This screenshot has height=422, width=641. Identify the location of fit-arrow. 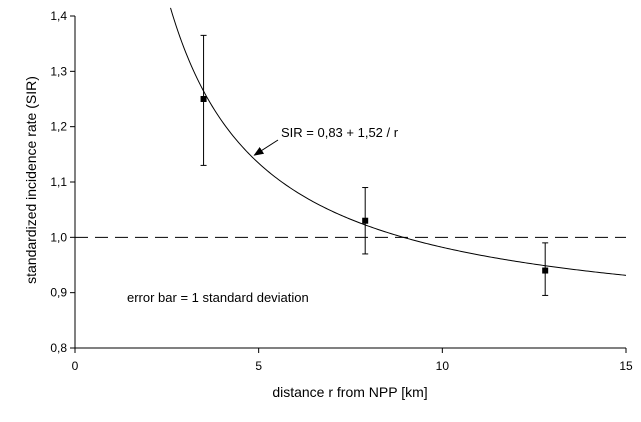
(266, 147).